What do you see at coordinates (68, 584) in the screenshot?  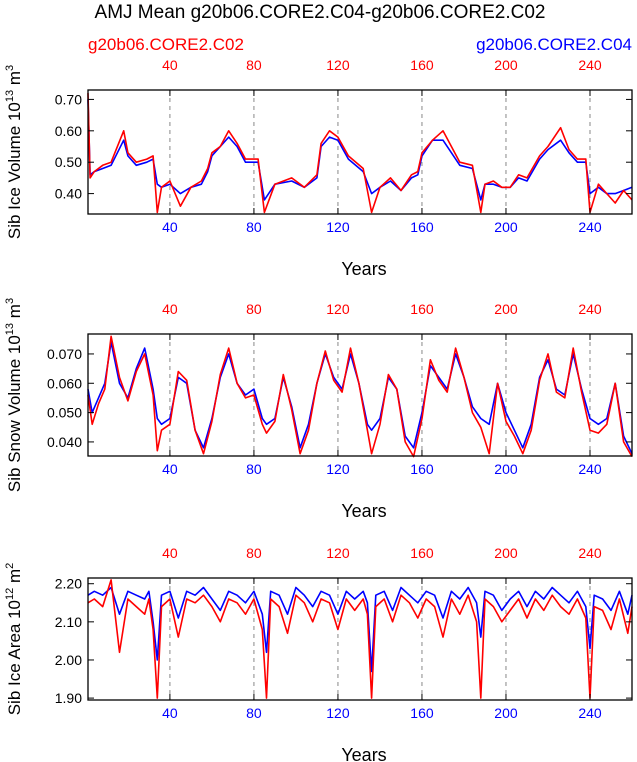 I see `y-tick-label: 2.20` at bounding box center [68, 584].